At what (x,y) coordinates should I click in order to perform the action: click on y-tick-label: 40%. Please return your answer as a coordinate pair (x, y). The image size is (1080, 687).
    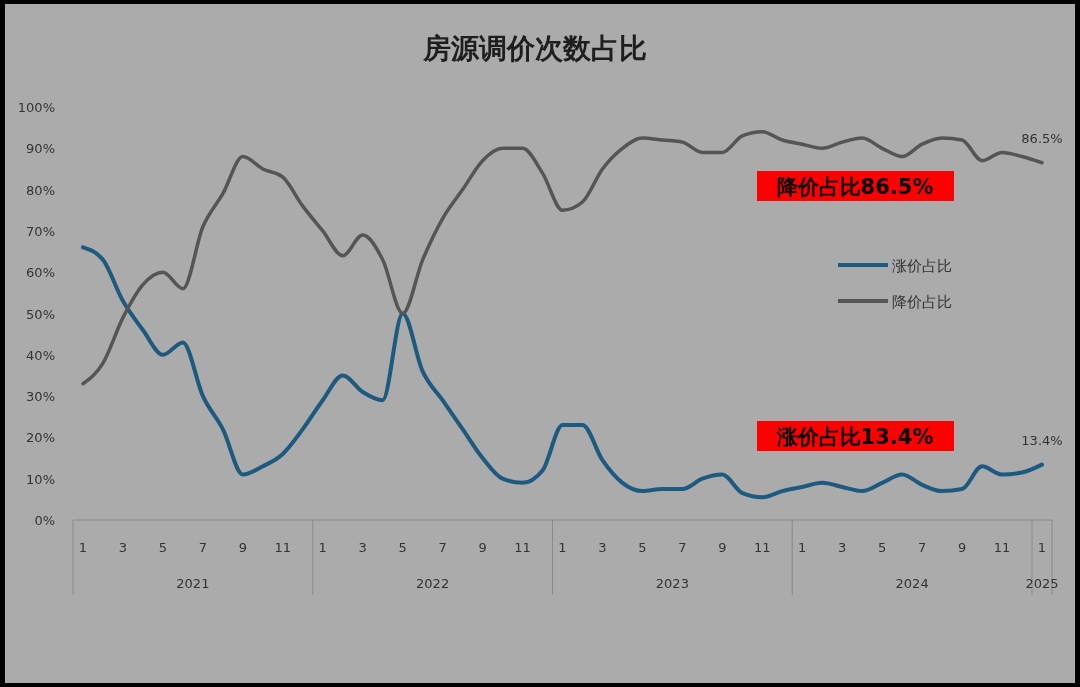
    Looking at the image, I should click on (40, 355).